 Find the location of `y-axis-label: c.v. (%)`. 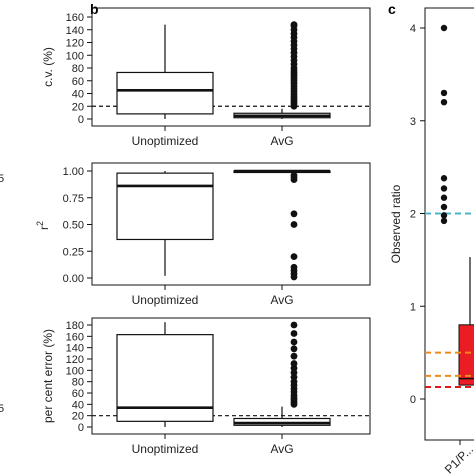

y-axis-label: c.v. (%) is located at coordinates (48, 67).